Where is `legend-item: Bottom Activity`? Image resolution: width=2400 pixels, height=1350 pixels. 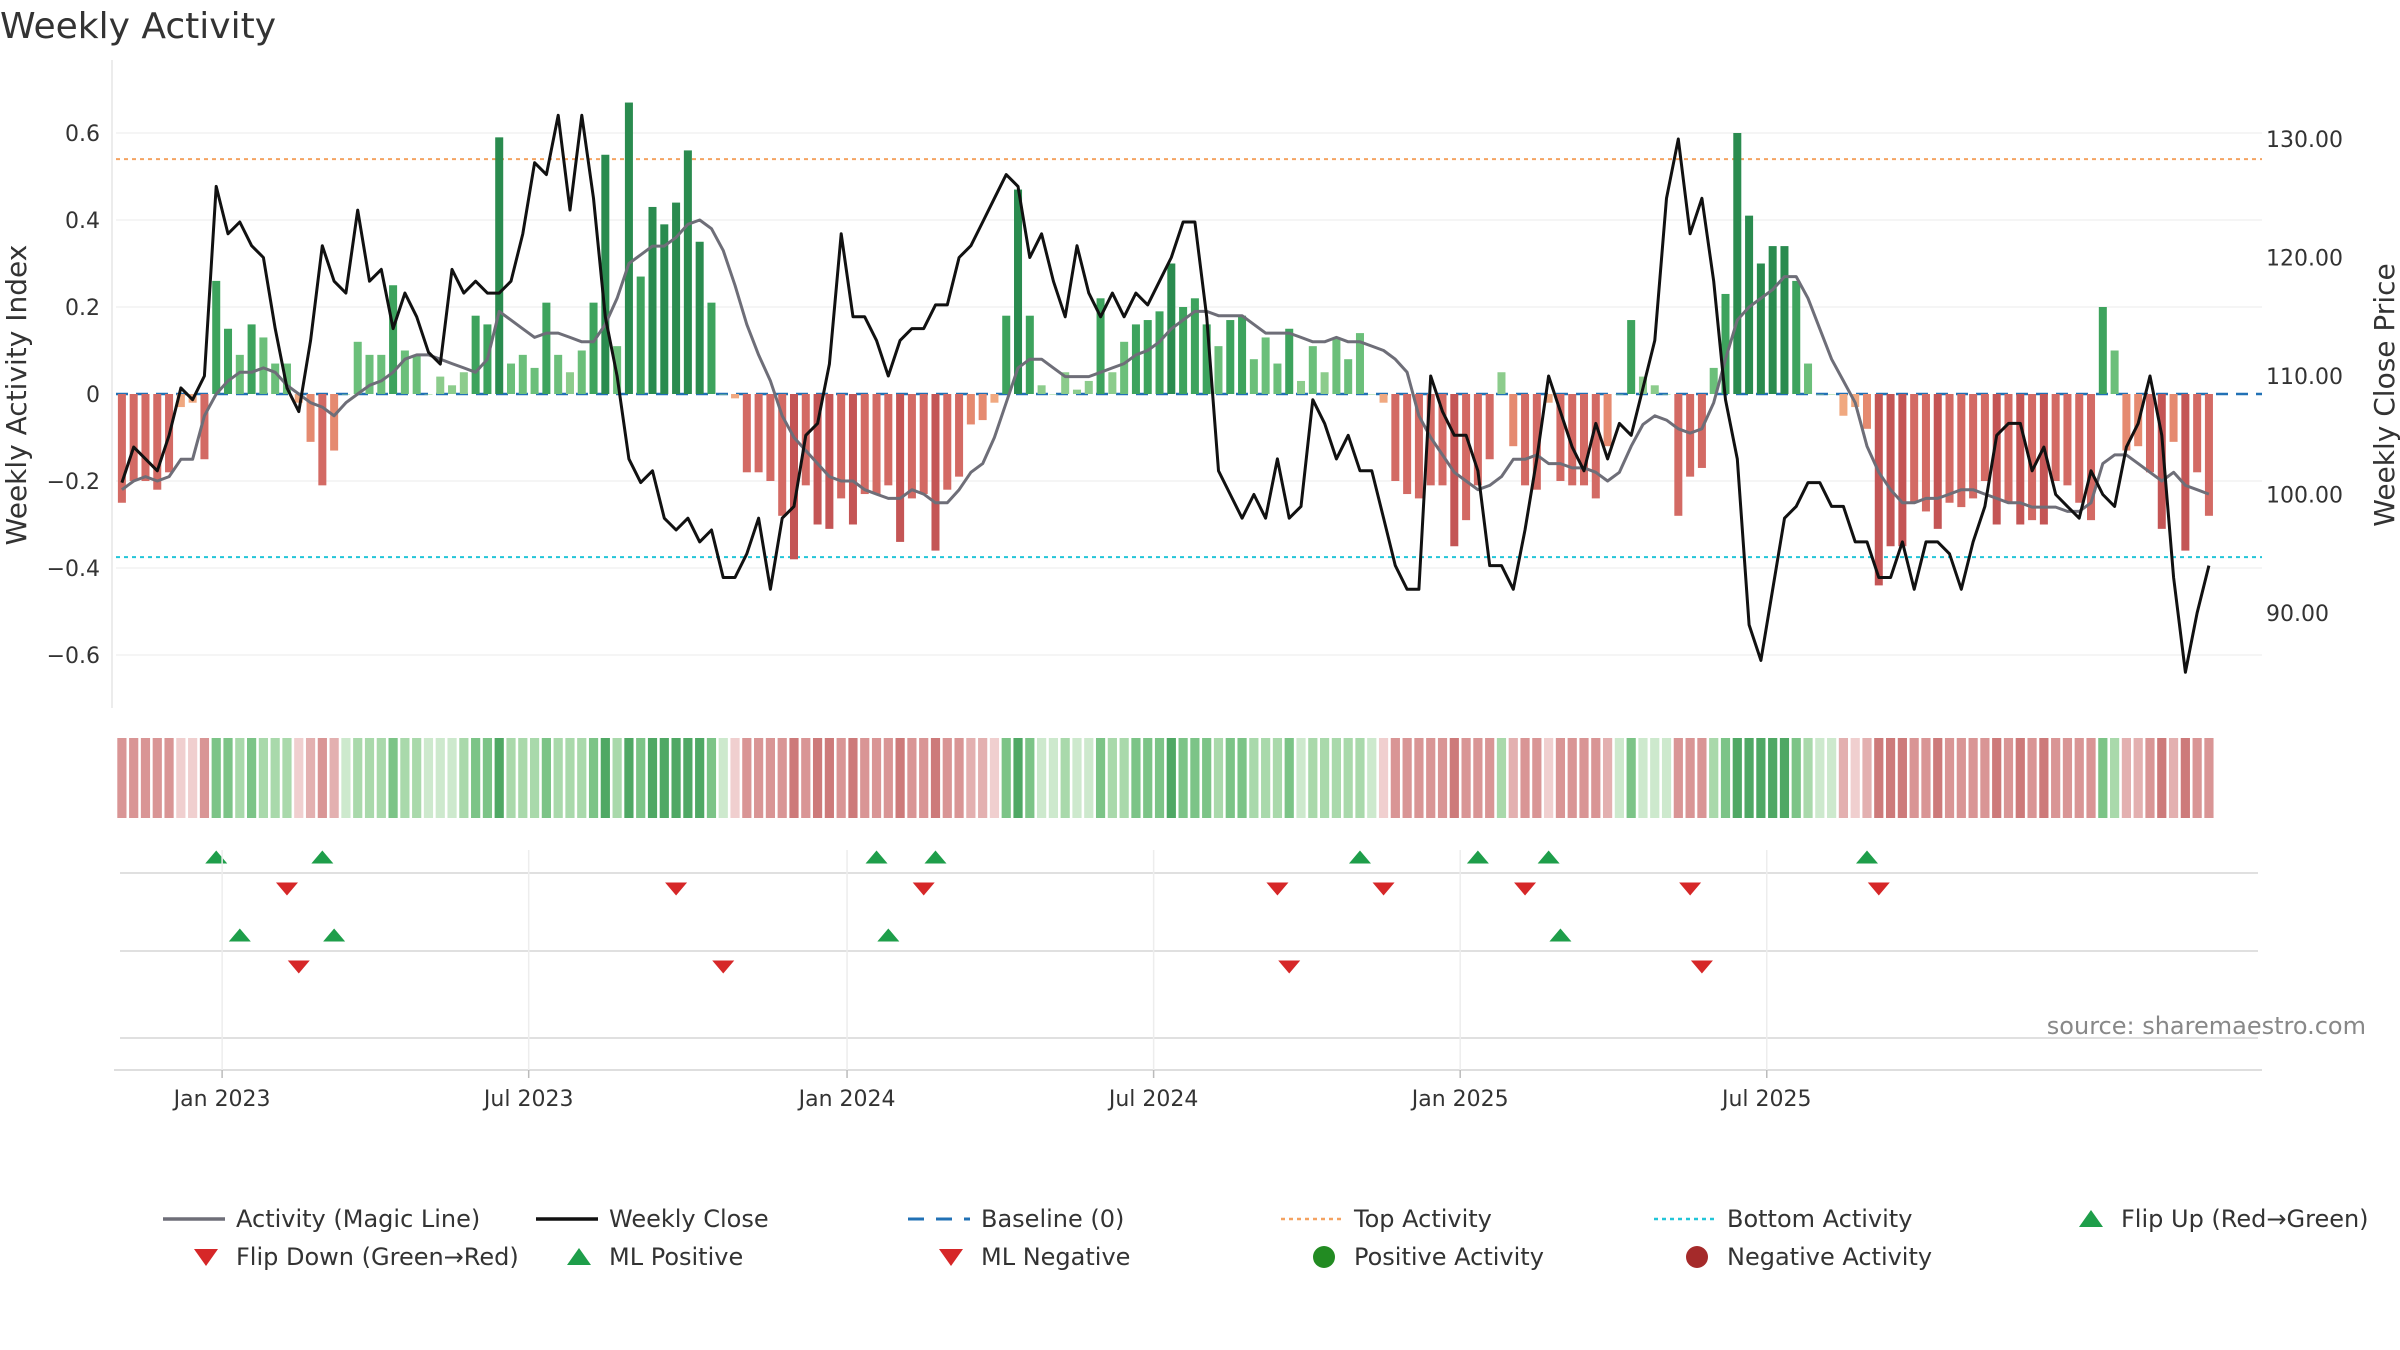
legend-item: Bottom Activity is located at coordinates (1783, 1219).